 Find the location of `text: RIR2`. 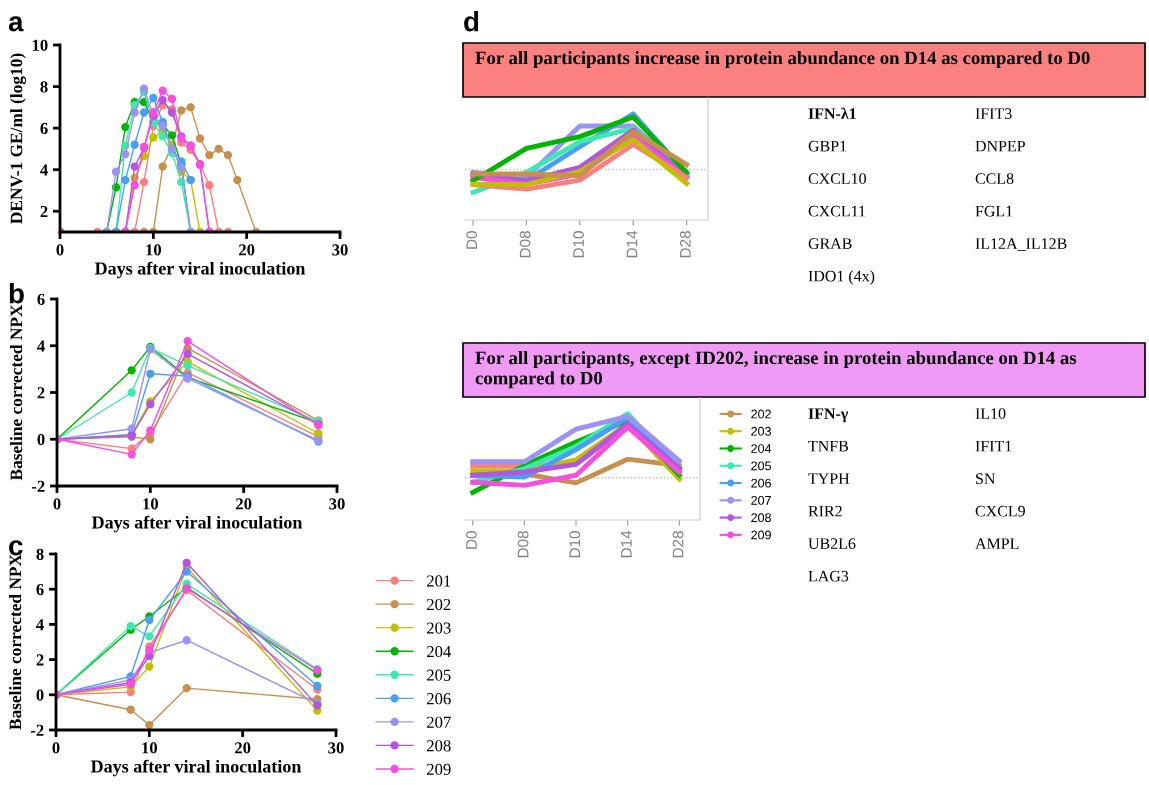

text: RIR2 is located at coordinates (825, 511).